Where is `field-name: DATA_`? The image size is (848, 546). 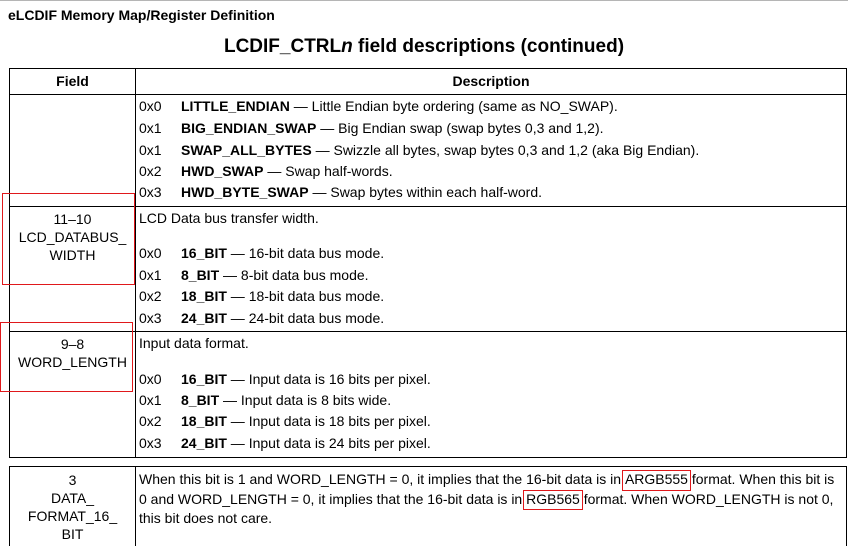 field-name: DATA_ is located at coordinates (72, 498).